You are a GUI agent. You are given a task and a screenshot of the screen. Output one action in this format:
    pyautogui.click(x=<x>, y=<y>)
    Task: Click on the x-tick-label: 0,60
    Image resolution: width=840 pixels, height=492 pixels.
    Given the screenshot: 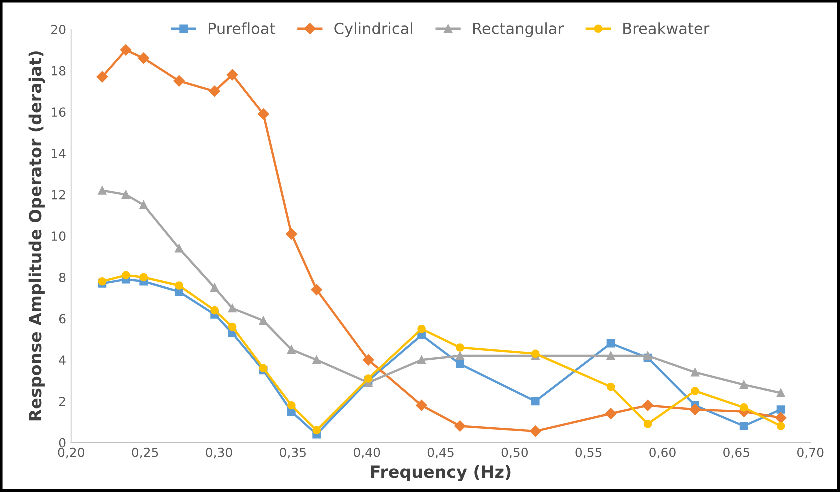 What is the action you would take?
    pyautogui.click(x=663, y=453)
    